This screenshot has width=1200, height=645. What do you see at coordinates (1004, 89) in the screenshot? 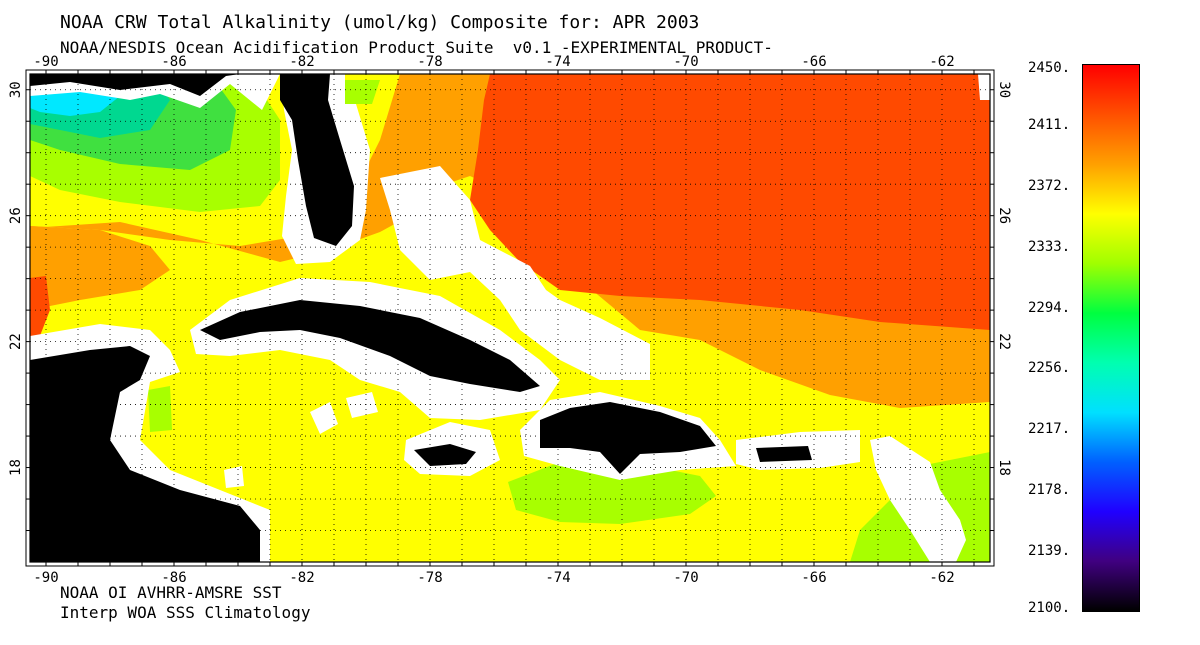
I see `lat-tick-label-right: 30` at bounding box center [1004, 89].